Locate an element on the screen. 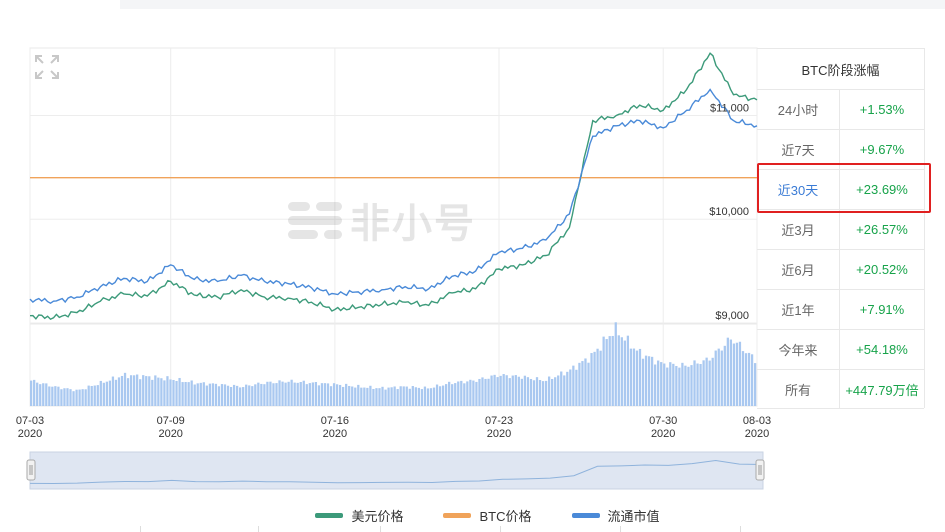 The image size is (945, 532). legend-item-usd-price: 美元价格 is located at coordinates (359, 515).